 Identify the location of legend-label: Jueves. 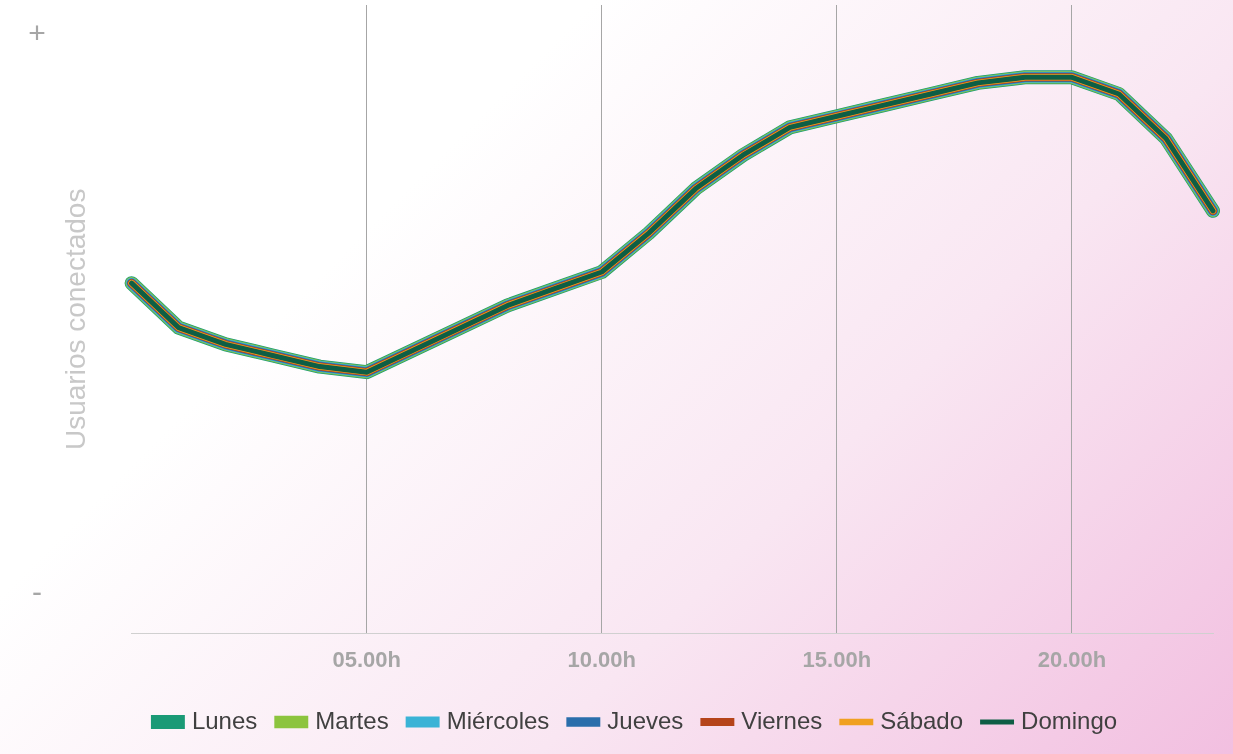
(645, 720).